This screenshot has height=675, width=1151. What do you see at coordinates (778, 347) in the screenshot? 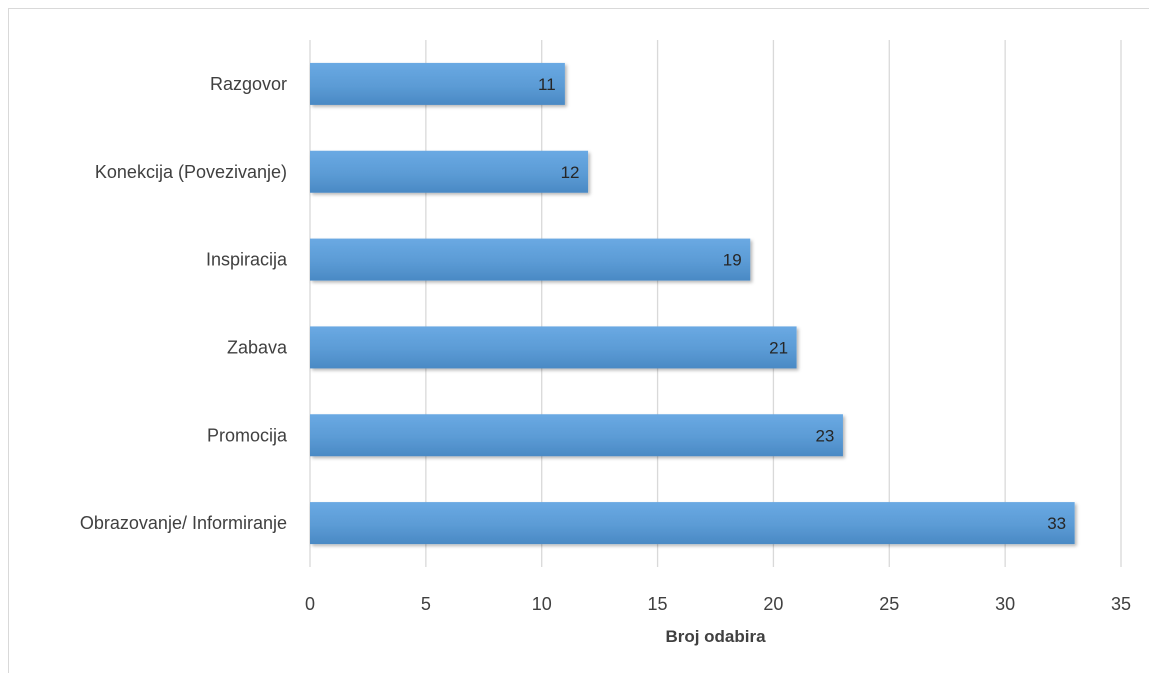
I see `data-label-3: 21` at bounding box center [778, 347].